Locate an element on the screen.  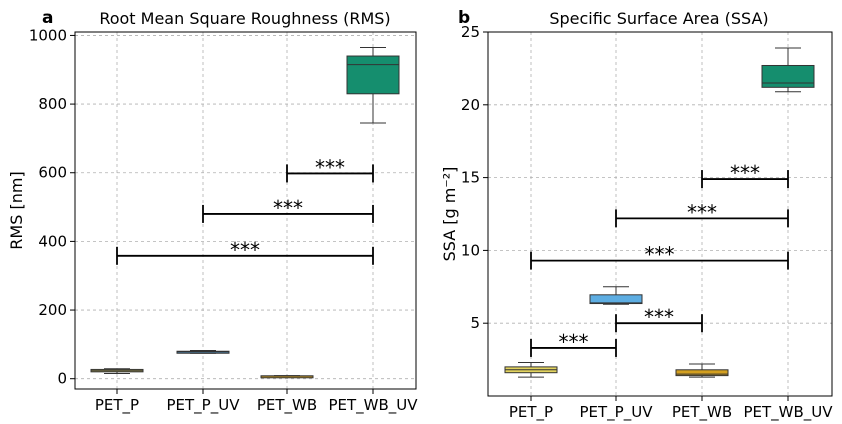
y-axis-label: RMS [nm] is located at coordinates (16, 210).